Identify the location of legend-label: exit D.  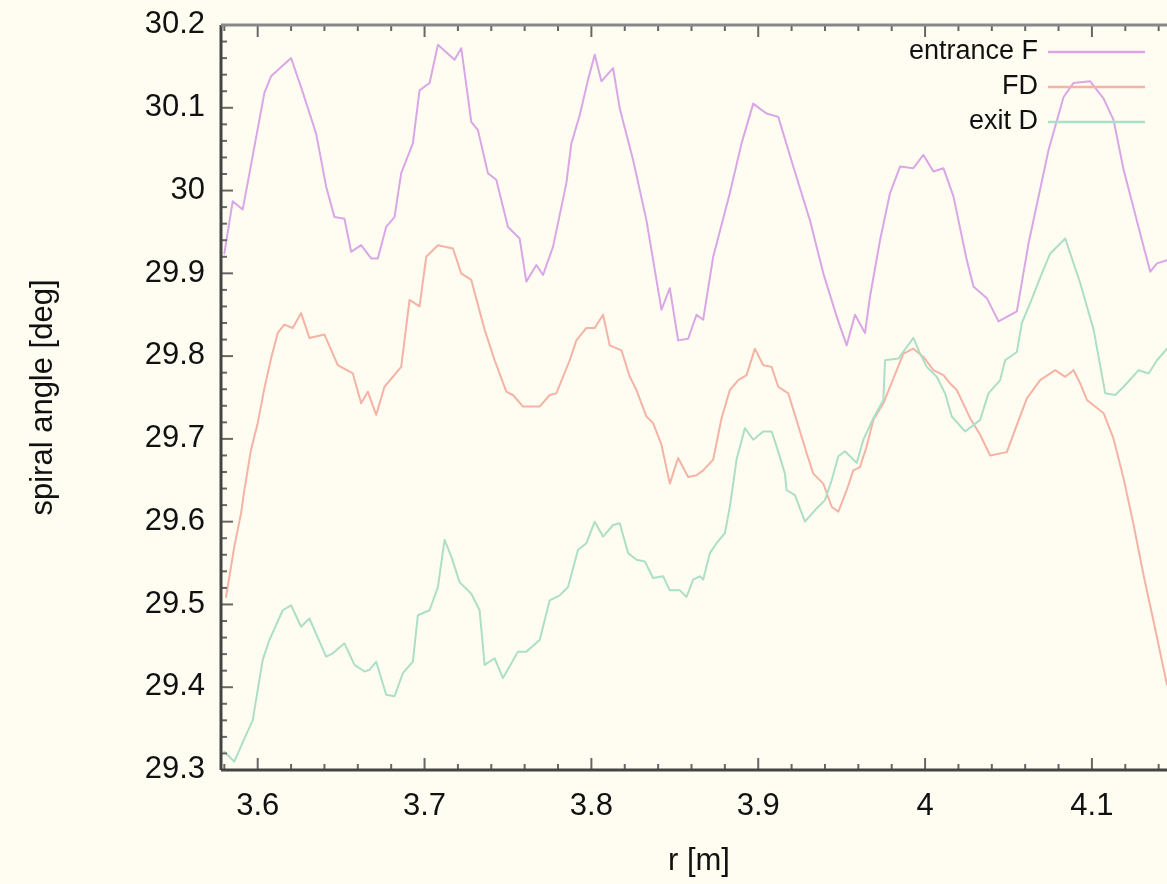
(1003, 120).